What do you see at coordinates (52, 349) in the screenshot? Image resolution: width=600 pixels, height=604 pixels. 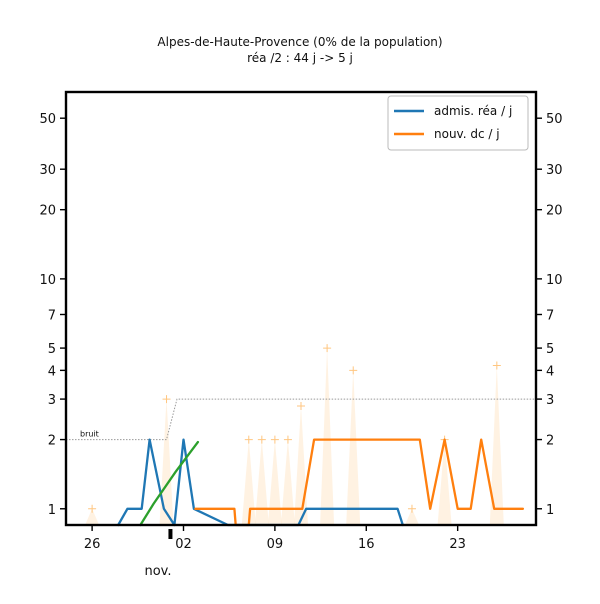 I see `y-tick-label-left: 5` at bounding box center [52, 349].